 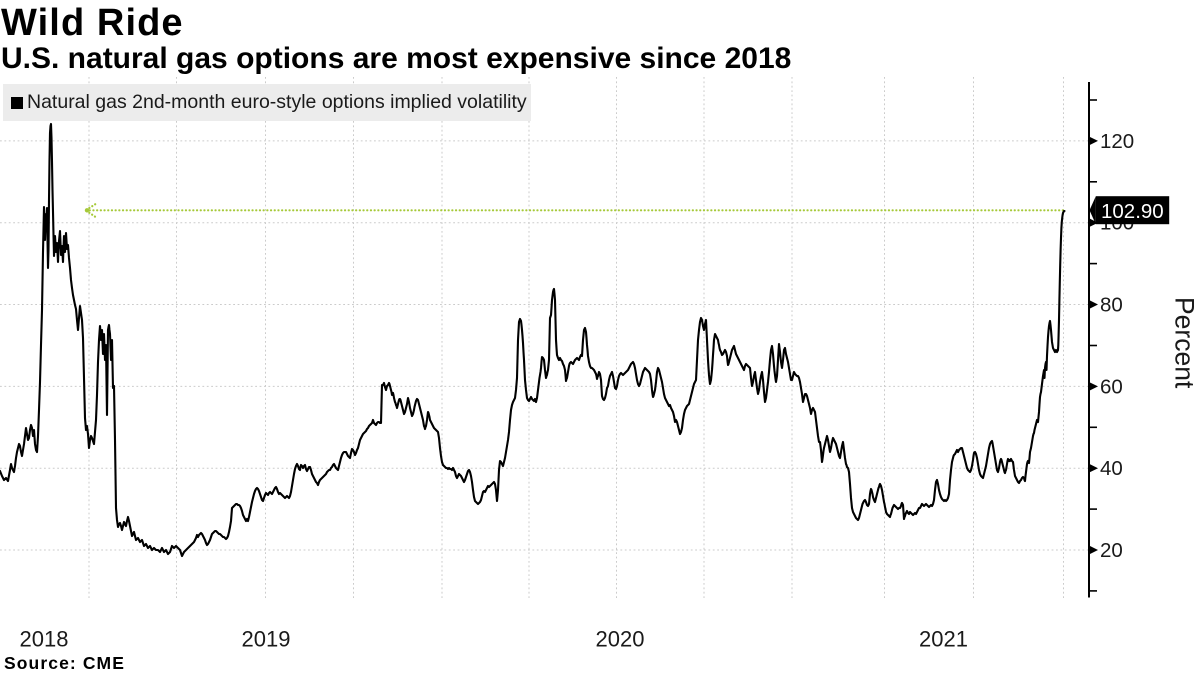 I want to click on svg-text: 2019, so click(x=266, y=639).